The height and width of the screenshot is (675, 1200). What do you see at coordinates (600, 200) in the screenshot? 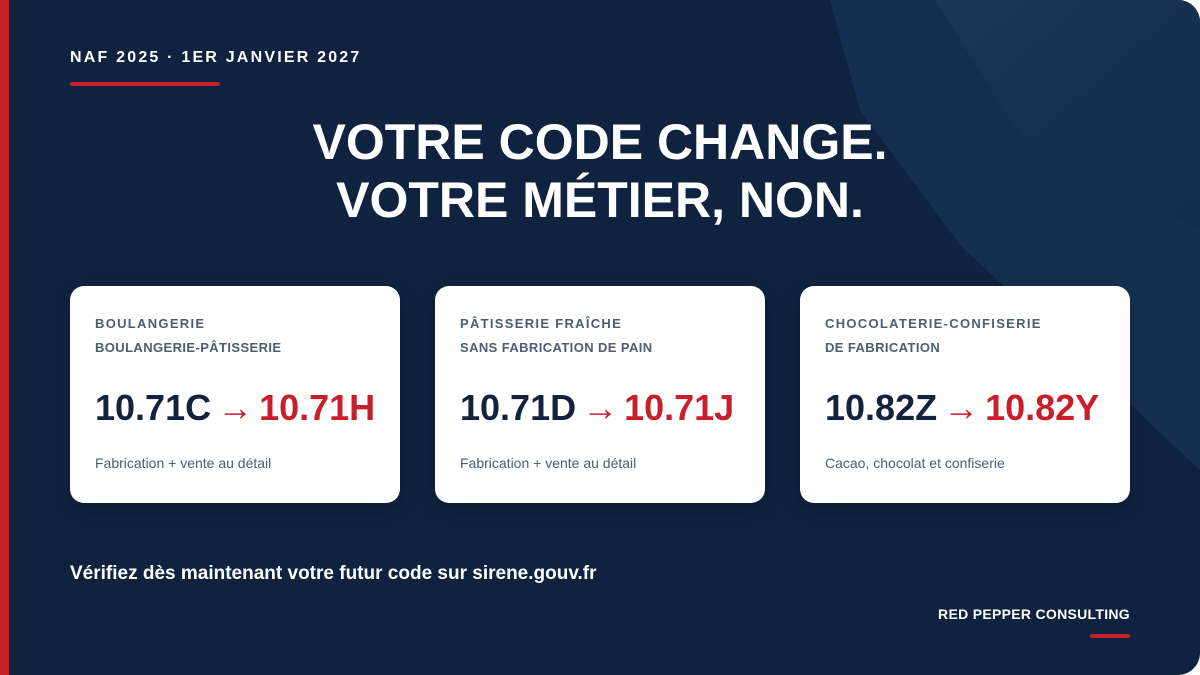
I see `headline-line-2: VOTRE MÉTIER, NON.` at bounding box center [600, 200].